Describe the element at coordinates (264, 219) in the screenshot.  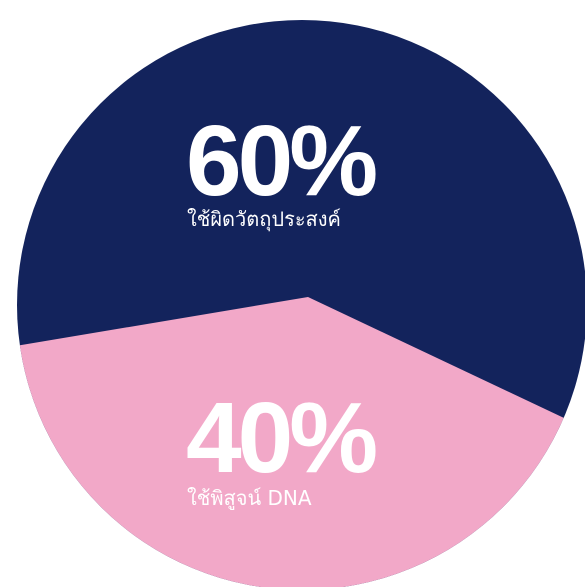
I see `slice-label-misuse: ใช้ผิดวัตถุประสงค์` at that location.